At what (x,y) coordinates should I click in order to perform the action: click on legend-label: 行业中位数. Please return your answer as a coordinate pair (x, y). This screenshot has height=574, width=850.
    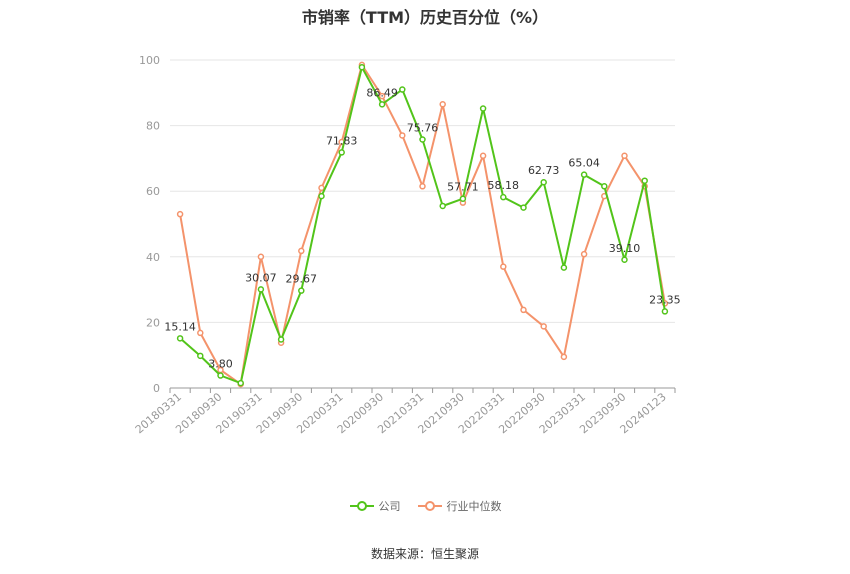
    Looking at the image, I should click on (474, 506).